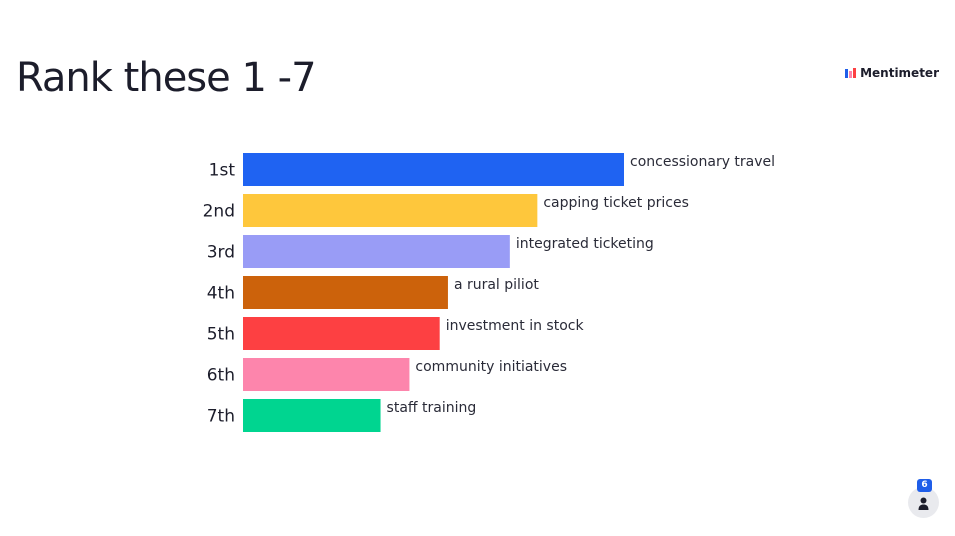 The image size is (955, 536). I want to click on brand-name: Mentimeter, so click(899, 73).